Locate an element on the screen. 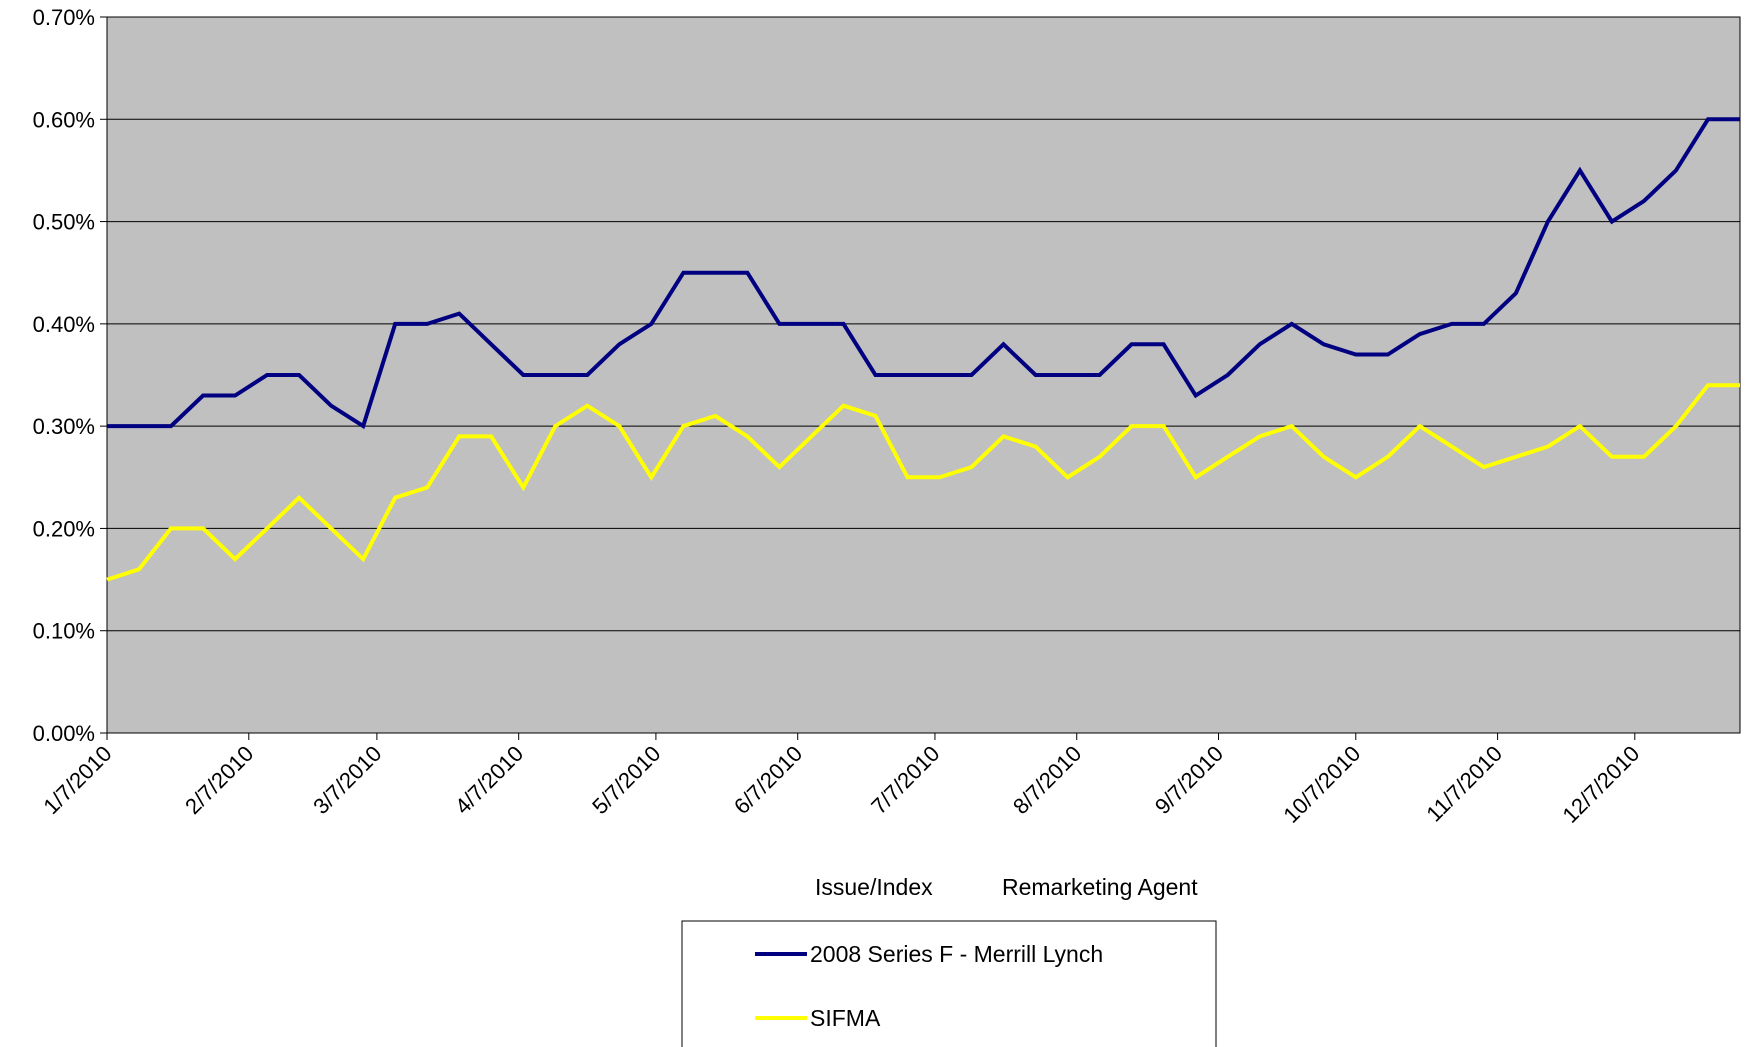  y-tick-label: 0.70% is located at coordinates (64, 17).